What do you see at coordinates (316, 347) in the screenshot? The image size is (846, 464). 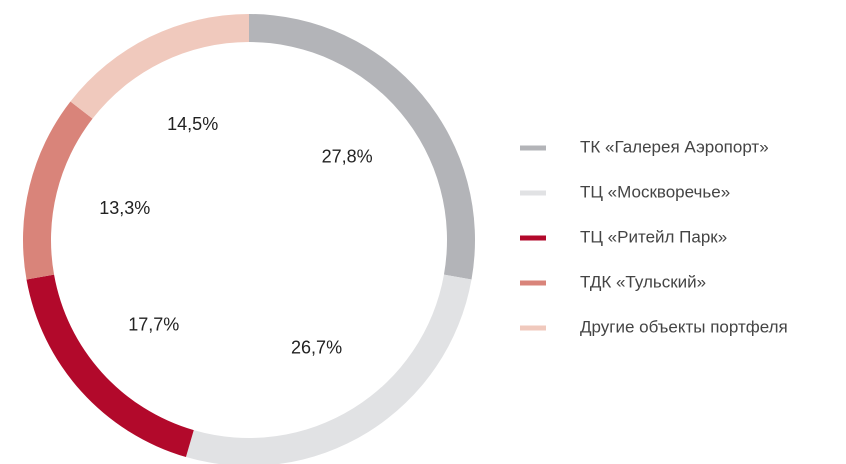 I see `data-label: 26,7%` at bounding box center [316, 347].